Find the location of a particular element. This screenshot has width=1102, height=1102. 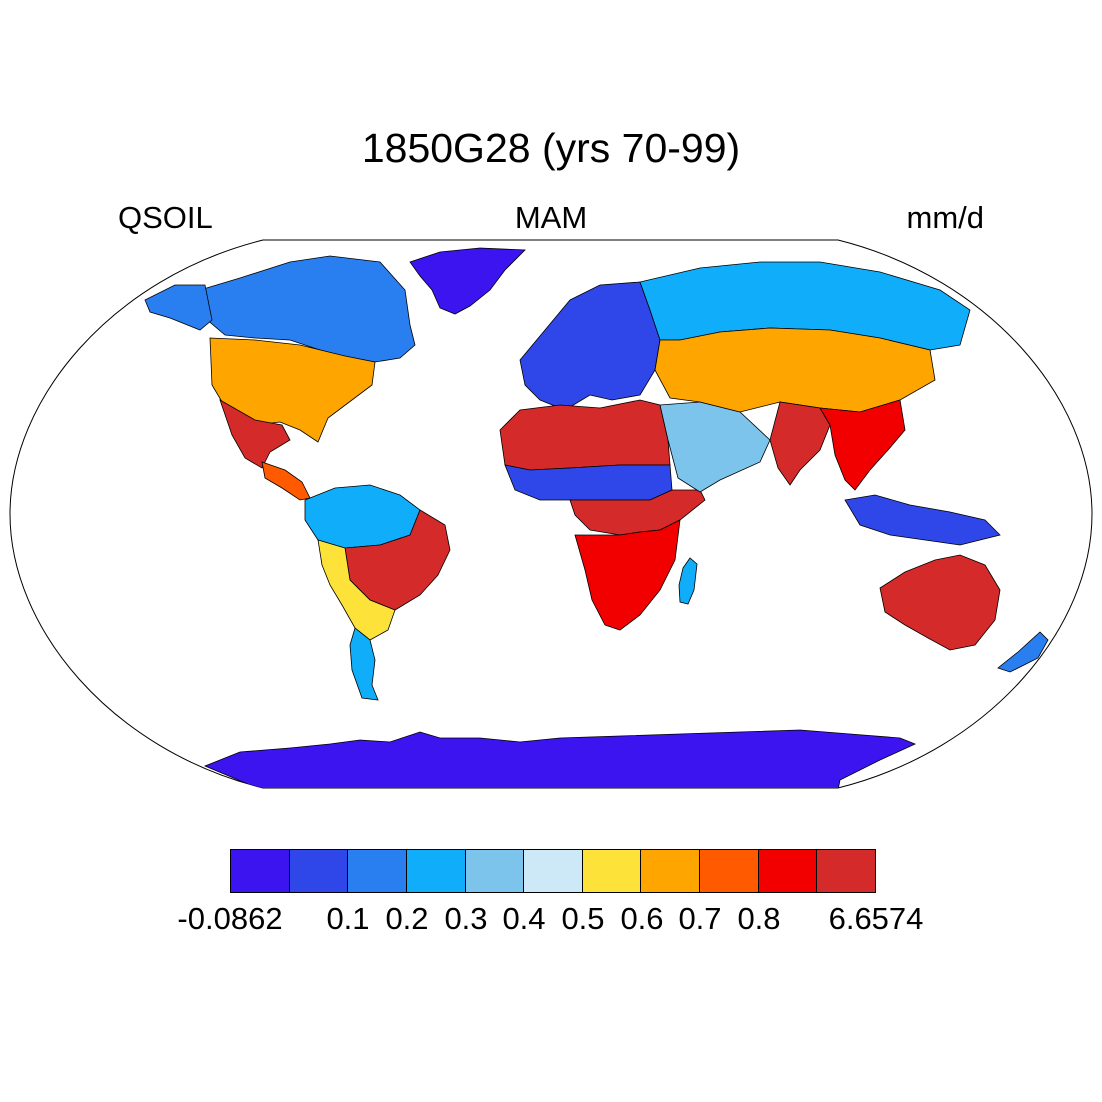

units-label: mm/d is located at coordinates (945, 217).